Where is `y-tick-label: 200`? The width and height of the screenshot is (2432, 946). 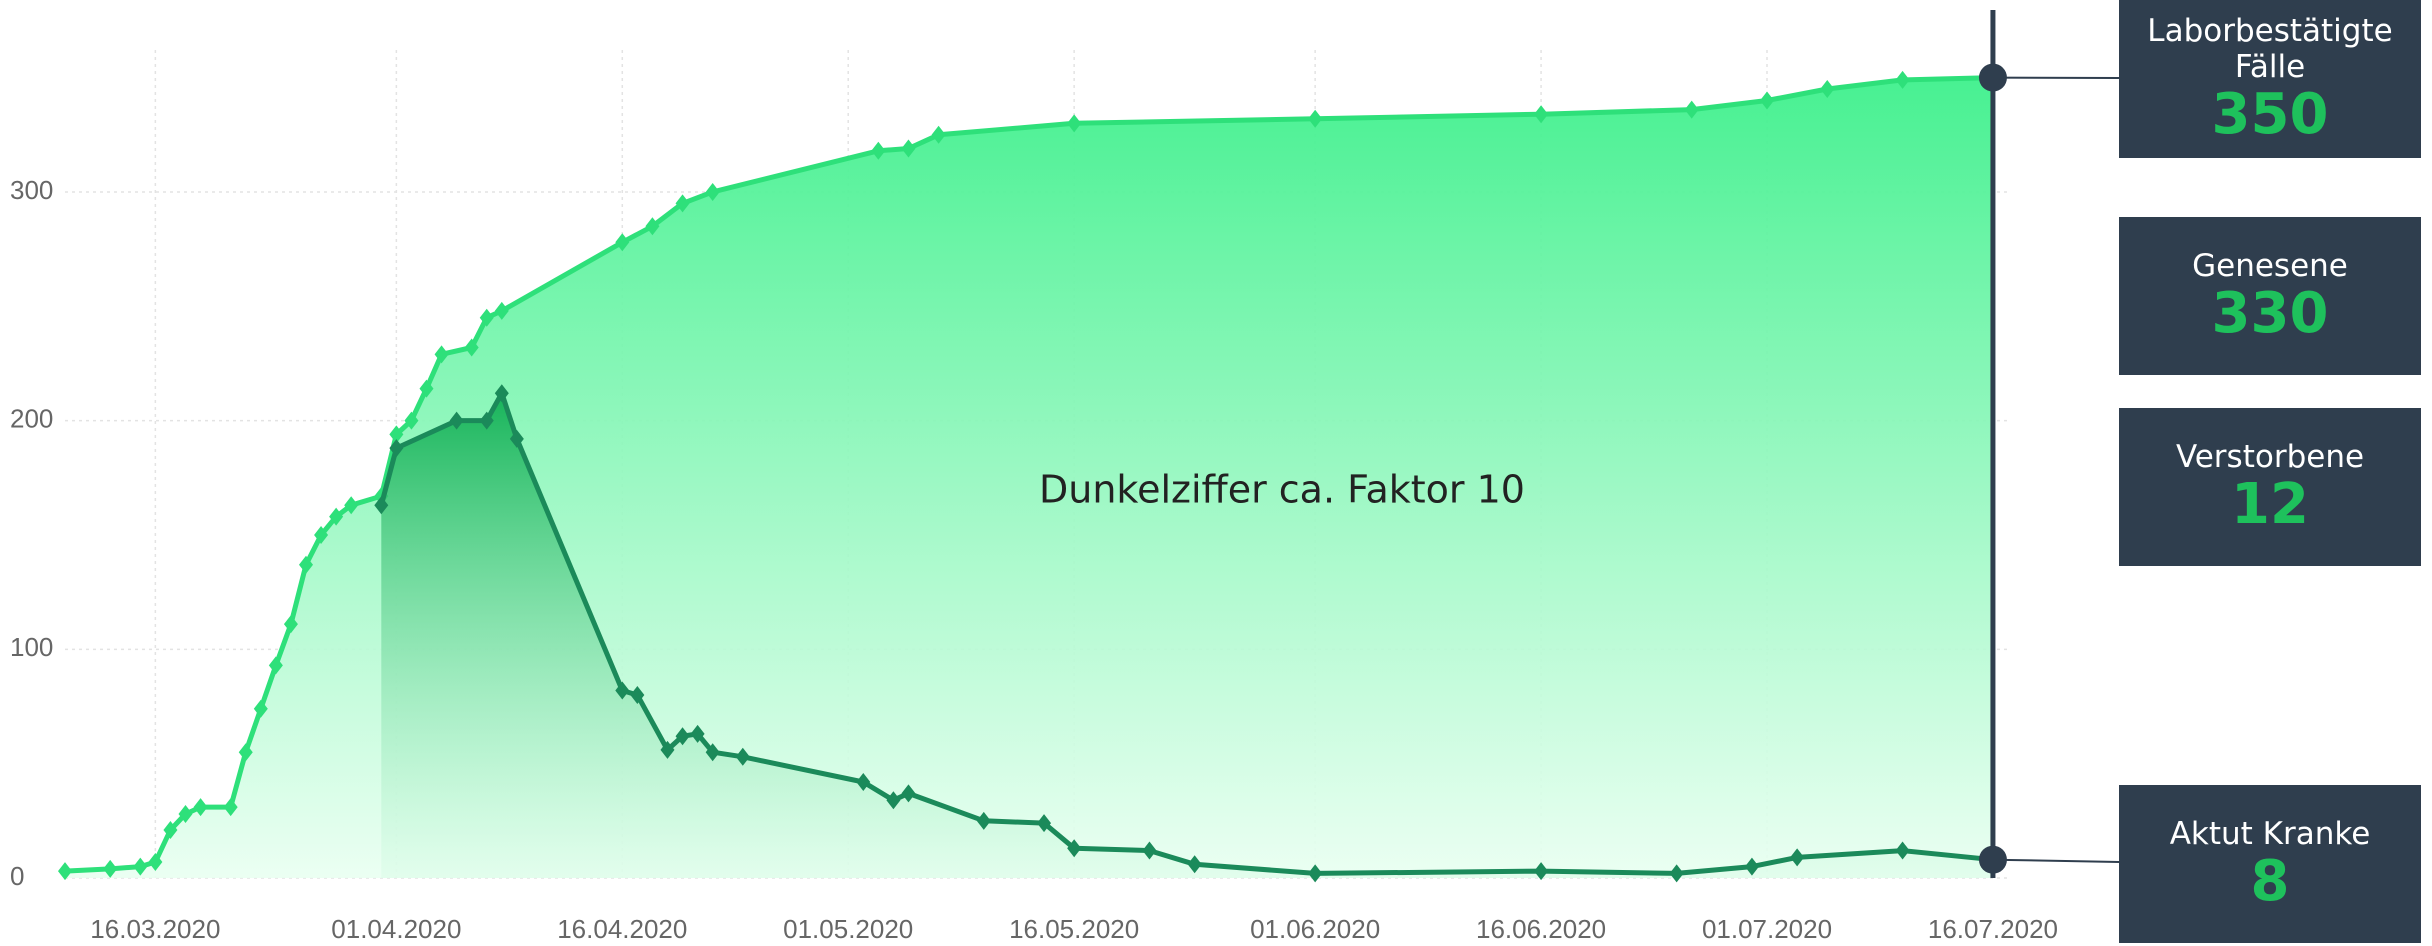 y-tick-label: 200 is located at coordinates (31, 419).